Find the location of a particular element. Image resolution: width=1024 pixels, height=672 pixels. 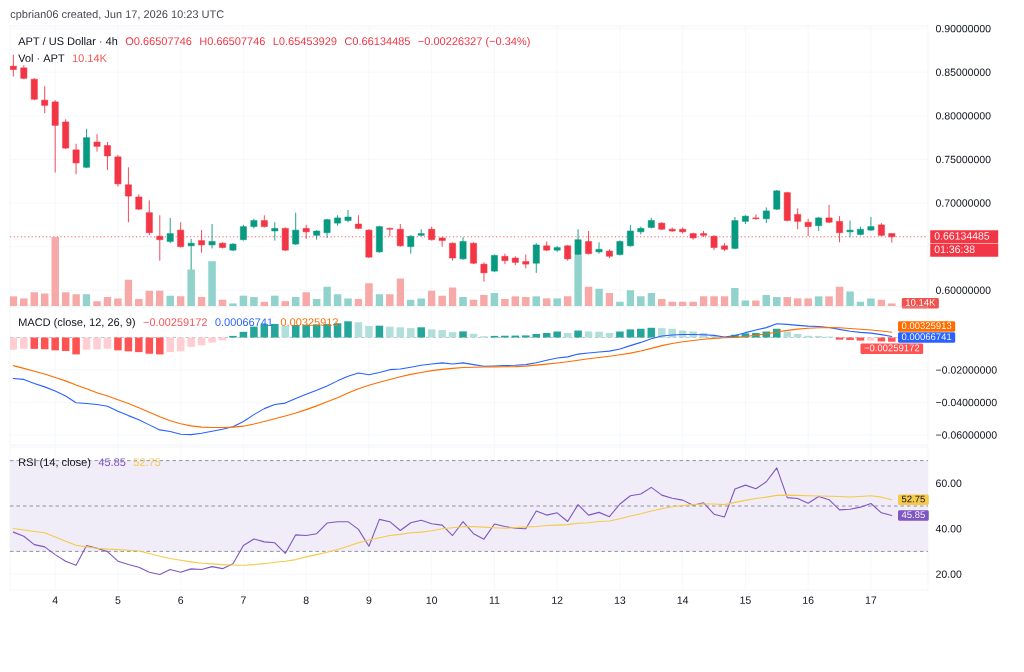

y-tick-label: 0.80000000 is located at coordinates (963, 116).